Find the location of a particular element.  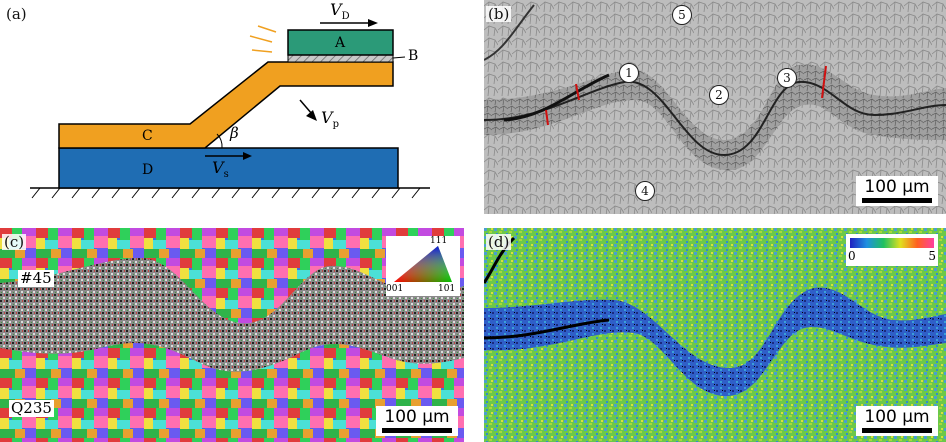

vp-arrow is located at coordinates (306, 107).